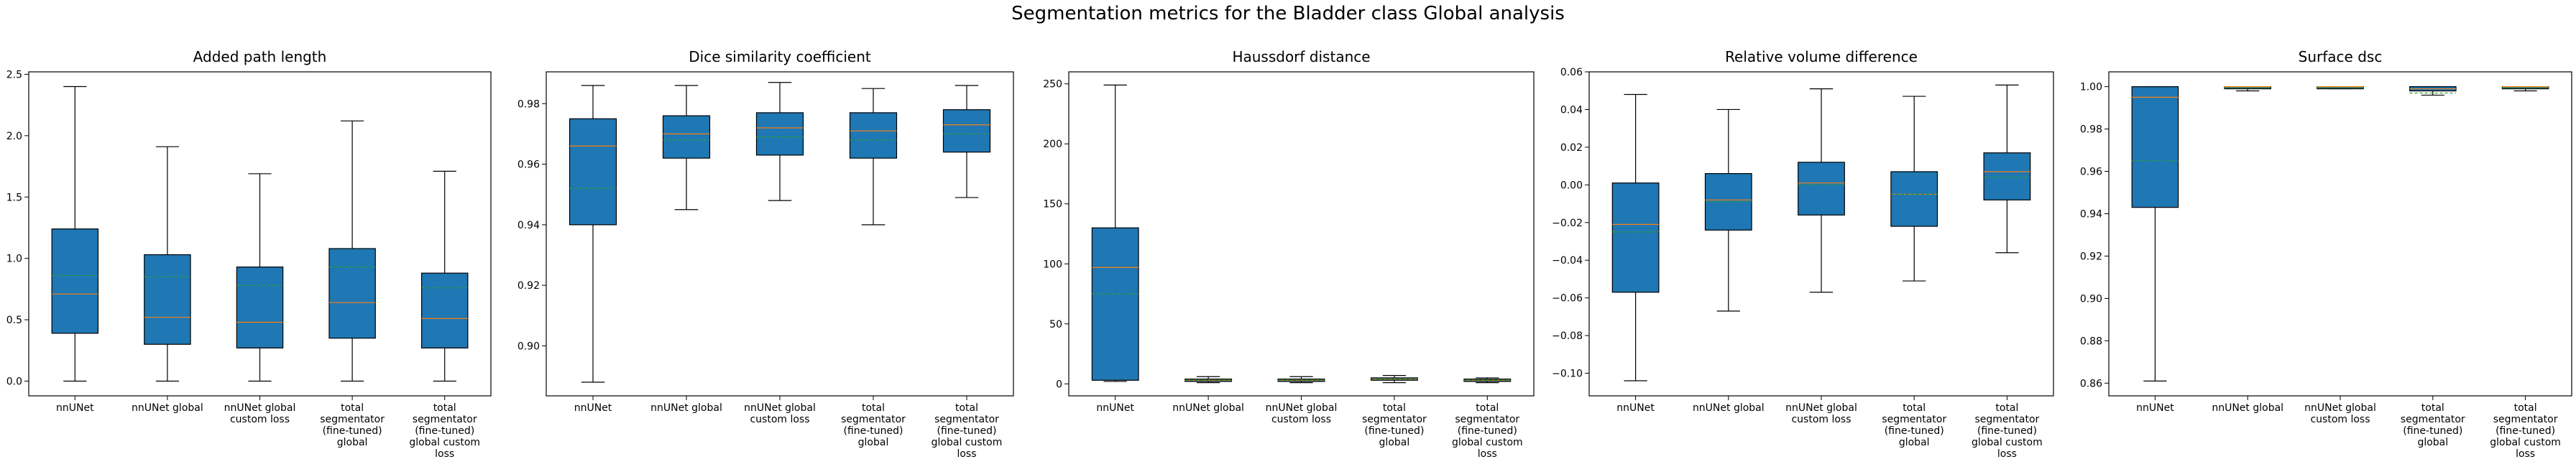 The image size is (2576, 472). What do you see at coordinates (14, 259) in the screenshot?
I see `y-tick-label: 1.0` at bounding box center [14, 259].